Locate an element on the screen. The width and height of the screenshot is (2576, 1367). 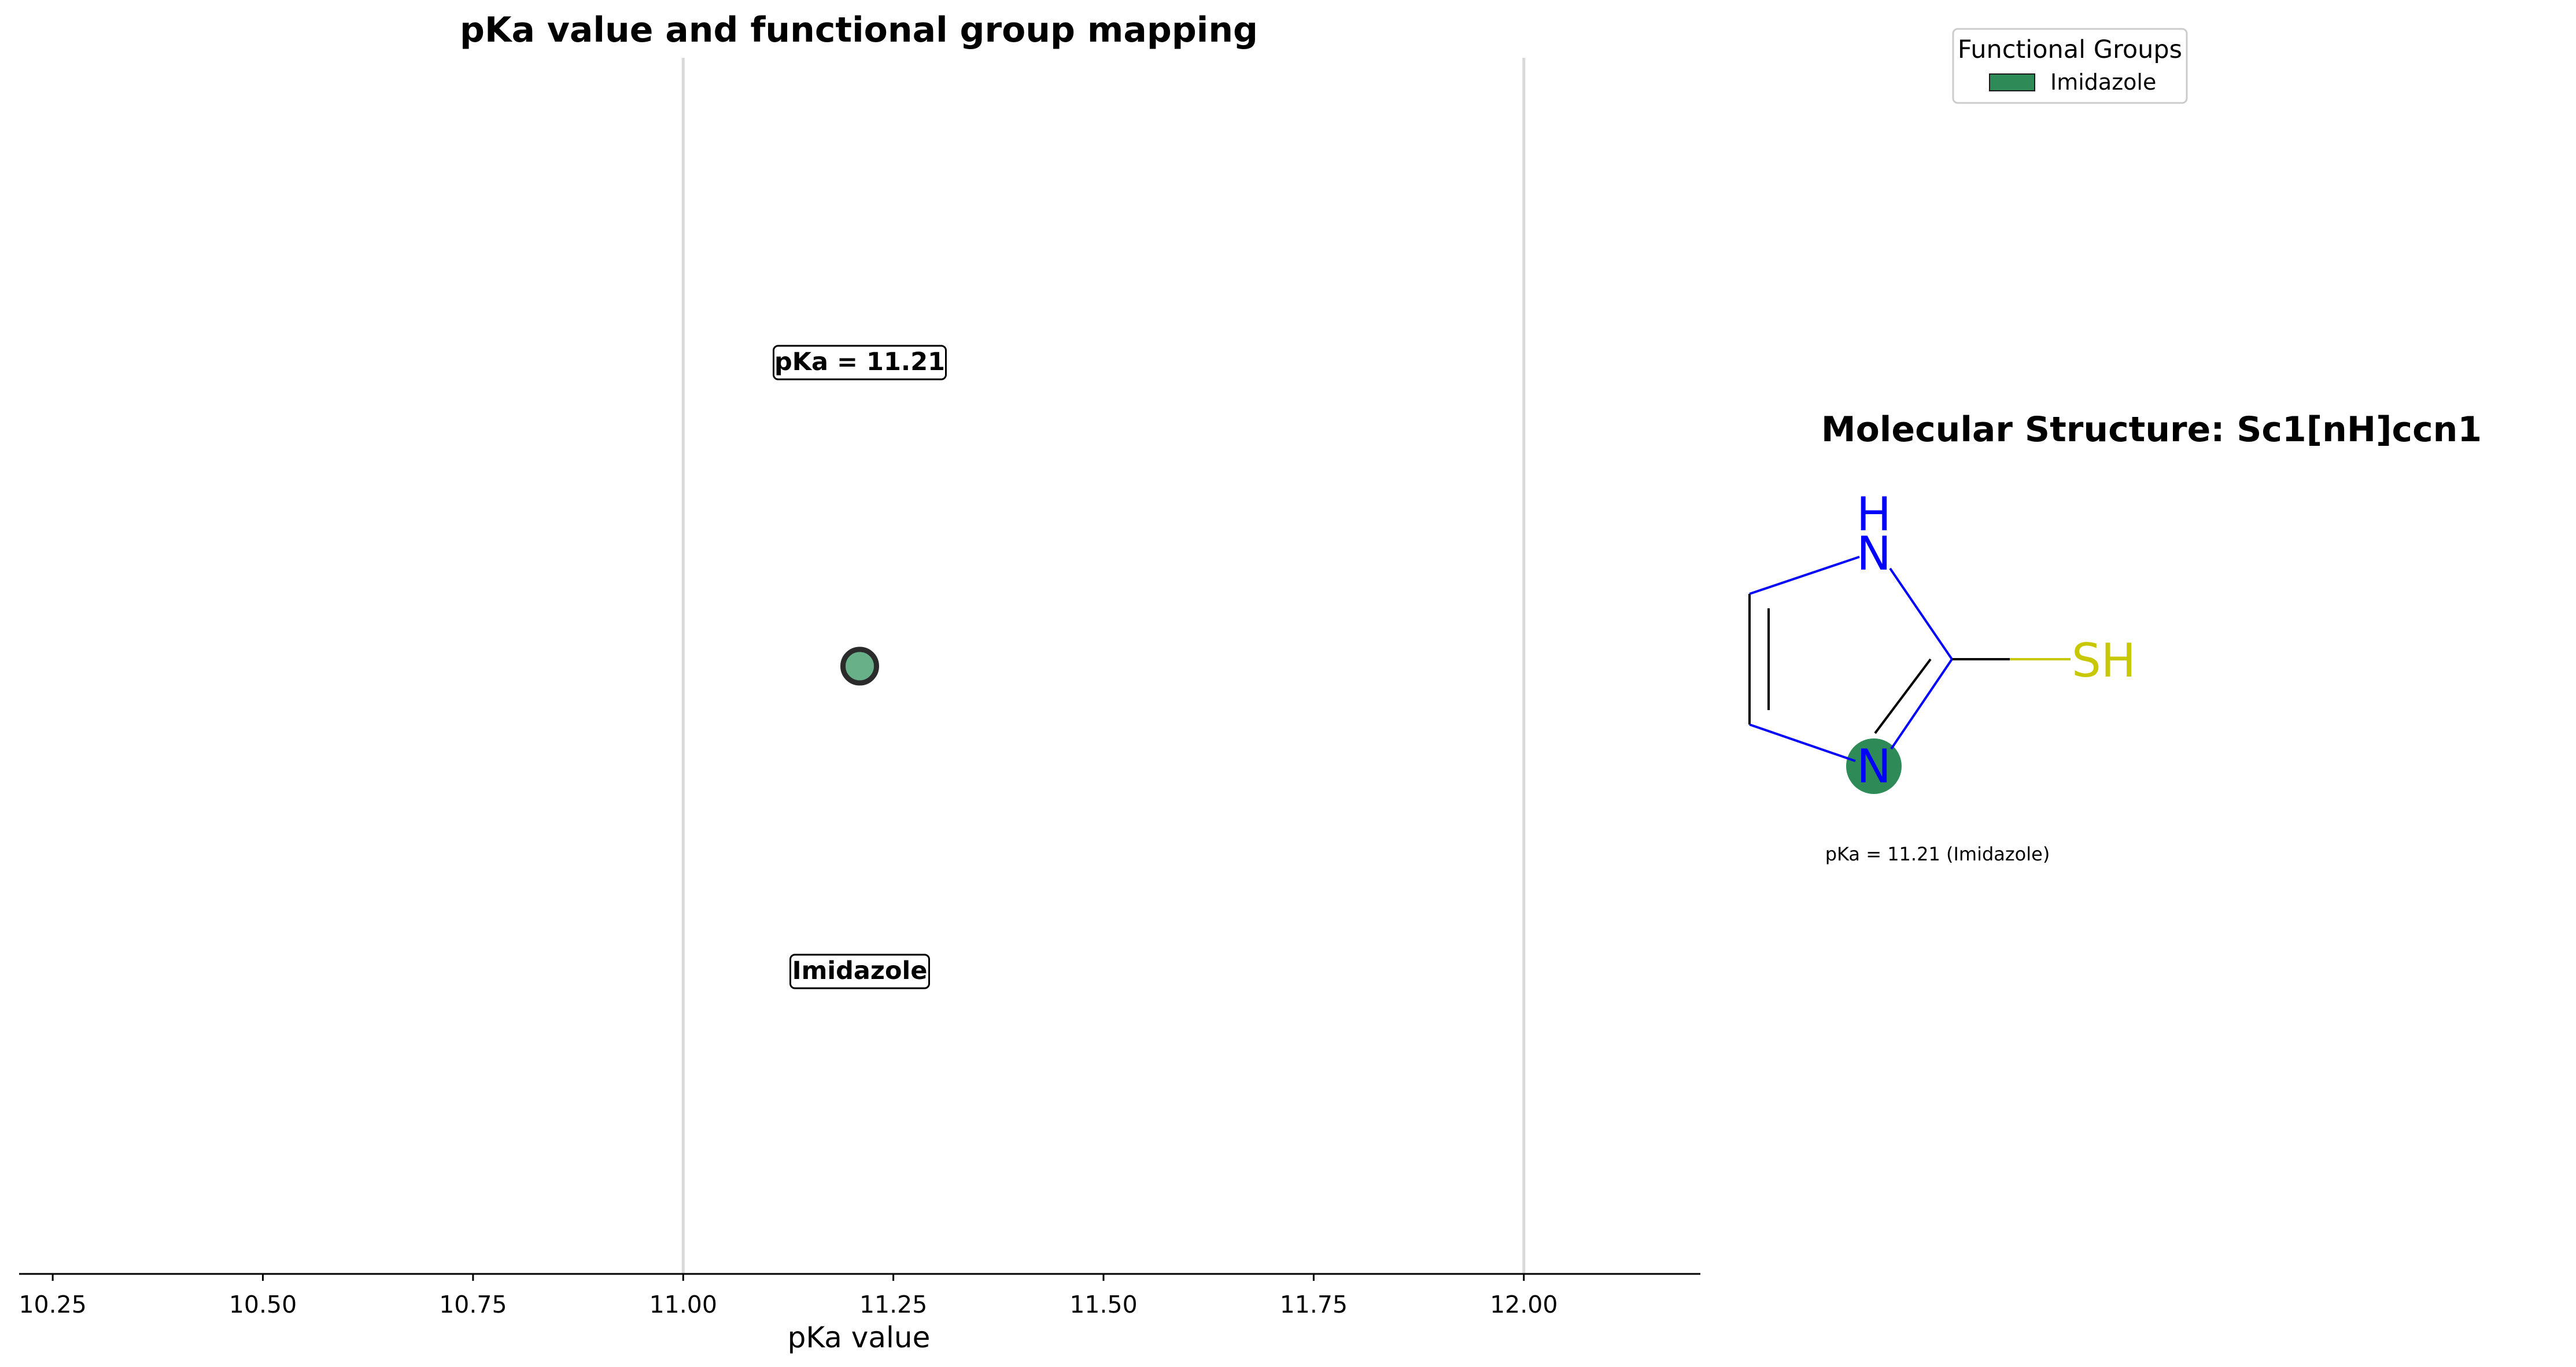
nitrogen-highlight is located at coordinates (1874, 766).